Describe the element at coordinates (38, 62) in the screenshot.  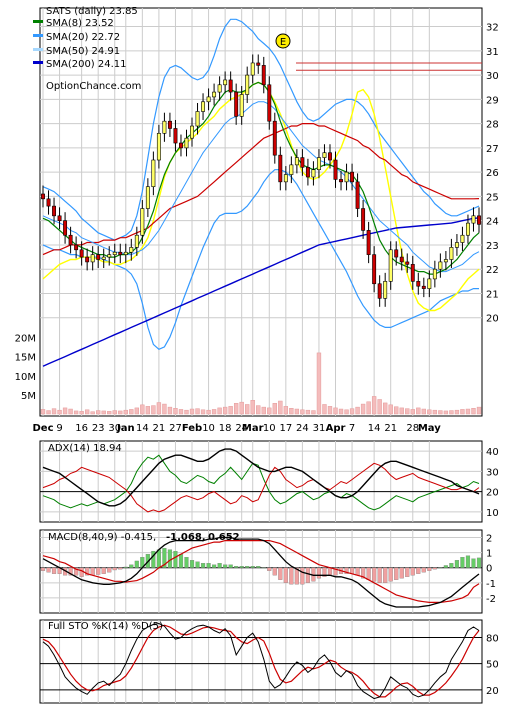
I see `legend-swatch` at that location.